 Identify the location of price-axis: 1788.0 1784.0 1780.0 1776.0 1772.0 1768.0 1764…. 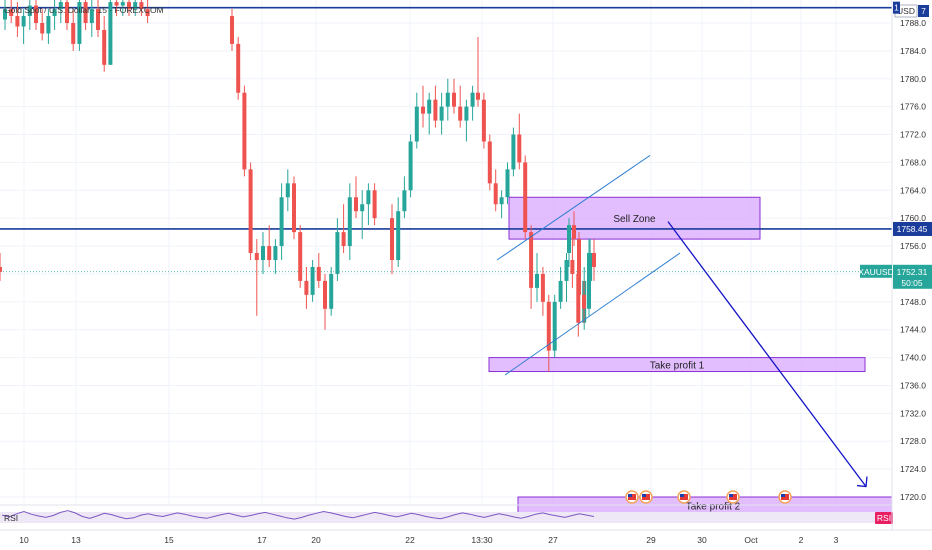
(895, 265).